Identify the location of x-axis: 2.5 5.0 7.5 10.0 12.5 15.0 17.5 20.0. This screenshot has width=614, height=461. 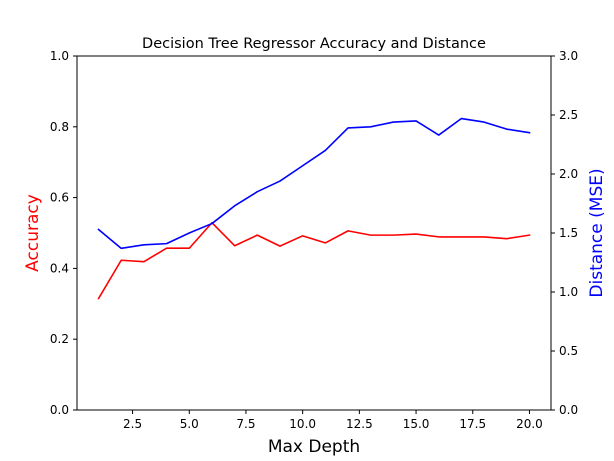
(333, 420).